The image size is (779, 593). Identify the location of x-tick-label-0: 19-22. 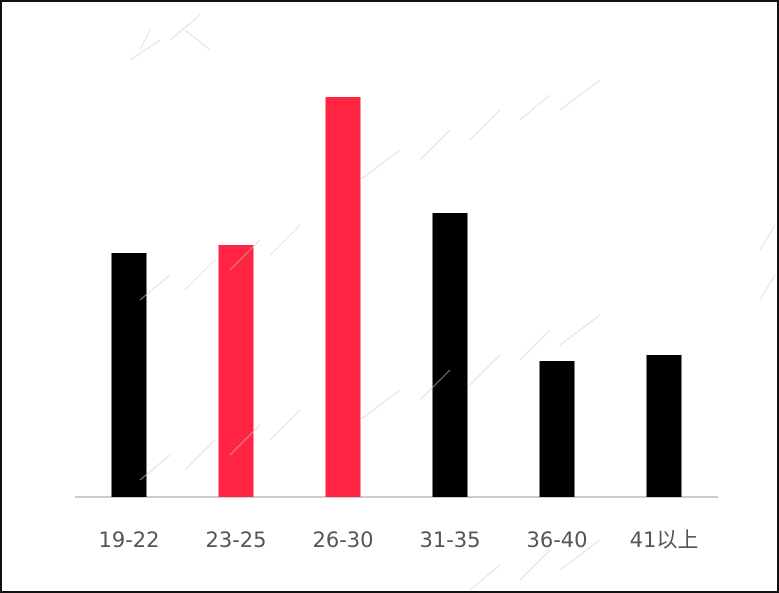
(128, 540).